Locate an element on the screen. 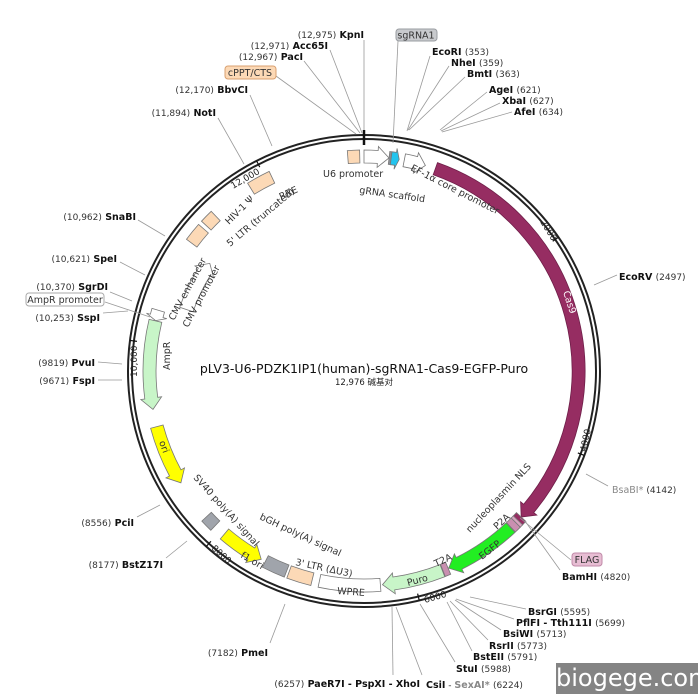 The image size is (700, 700). enzyme-site-bsrgi: BsrGI (5595) is located at coordinates (559, 612).